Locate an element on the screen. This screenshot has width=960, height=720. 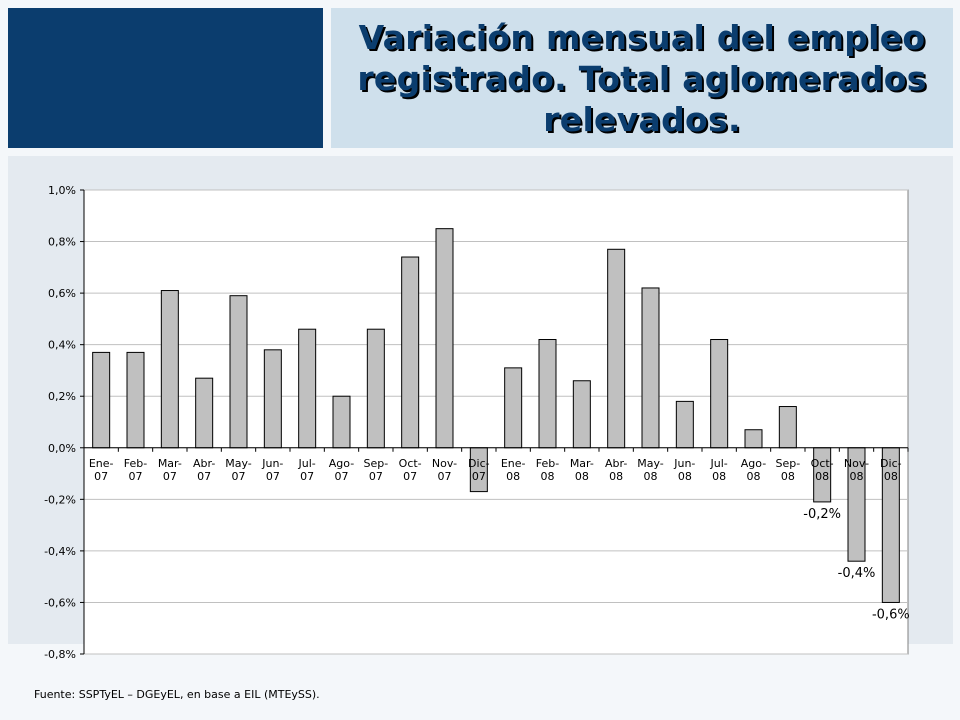
y-tick-label: 0,6% is located at coordinates (62, 293).